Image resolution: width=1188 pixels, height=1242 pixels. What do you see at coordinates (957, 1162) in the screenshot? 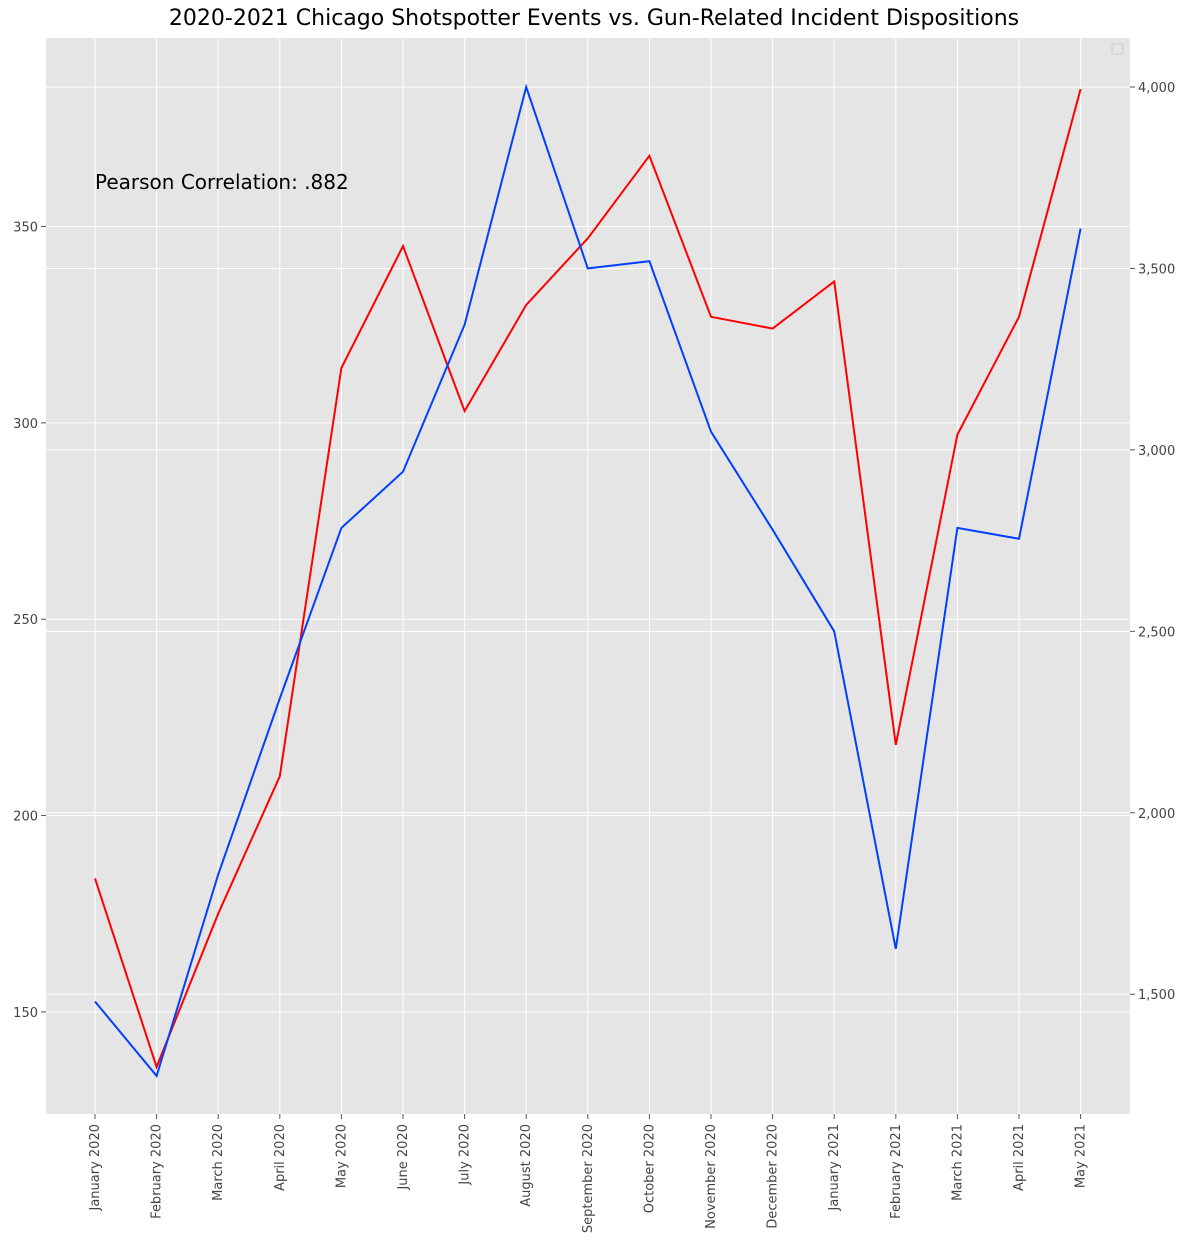
I see `x-tick-label: March 2021` at bounding box center [957, 1162].